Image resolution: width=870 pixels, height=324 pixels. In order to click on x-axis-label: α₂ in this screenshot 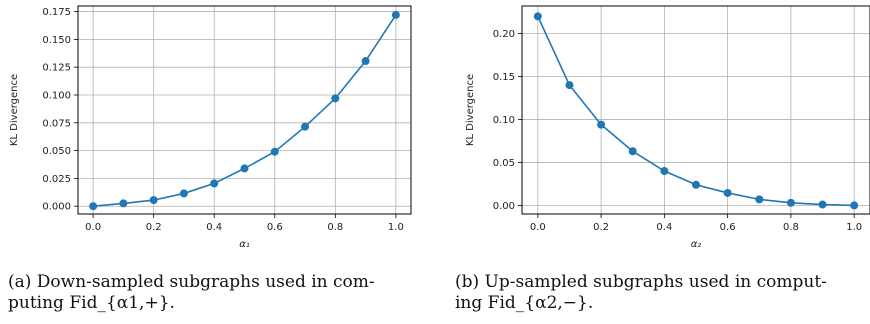, I will do `click(696, 244)`.